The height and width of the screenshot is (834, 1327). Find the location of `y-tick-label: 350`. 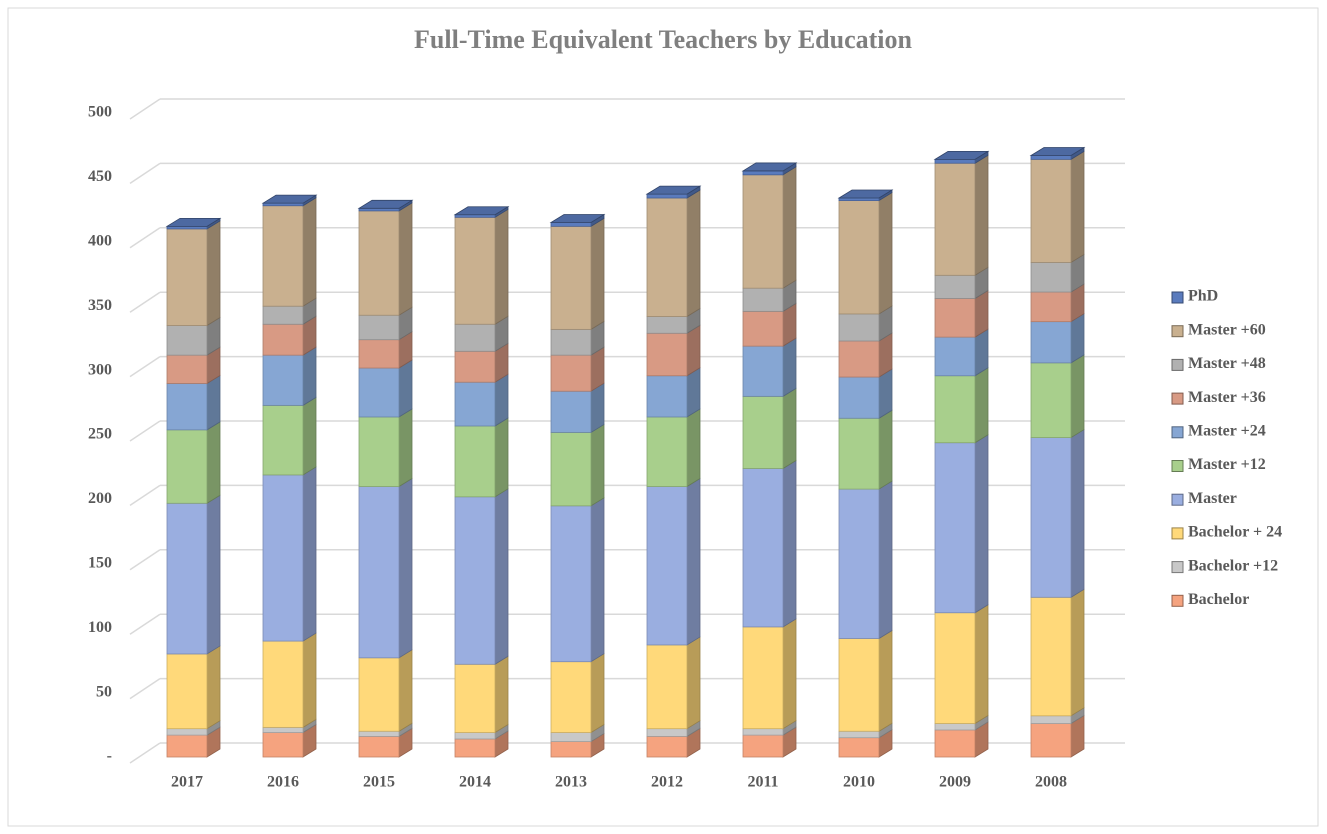

y-tick-label: 350 is located at coordinates (100, 305).